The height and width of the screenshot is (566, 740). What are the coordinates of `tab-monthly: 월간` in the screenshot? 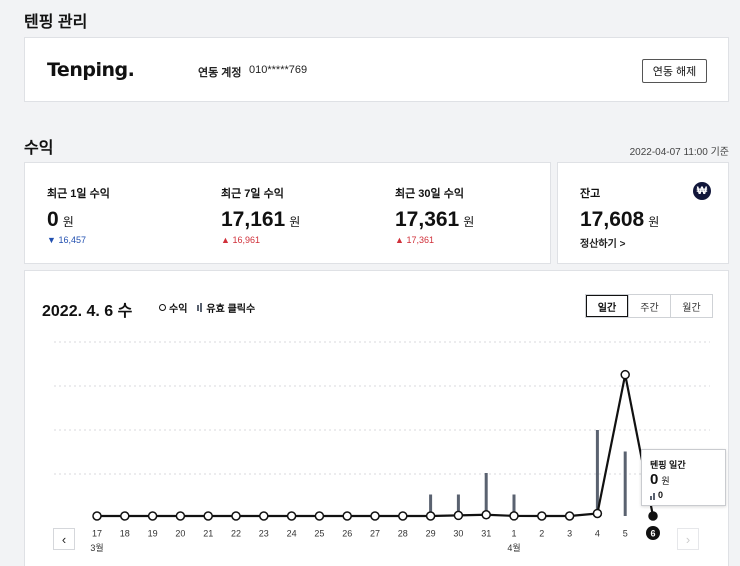 It's located at (691, 306).